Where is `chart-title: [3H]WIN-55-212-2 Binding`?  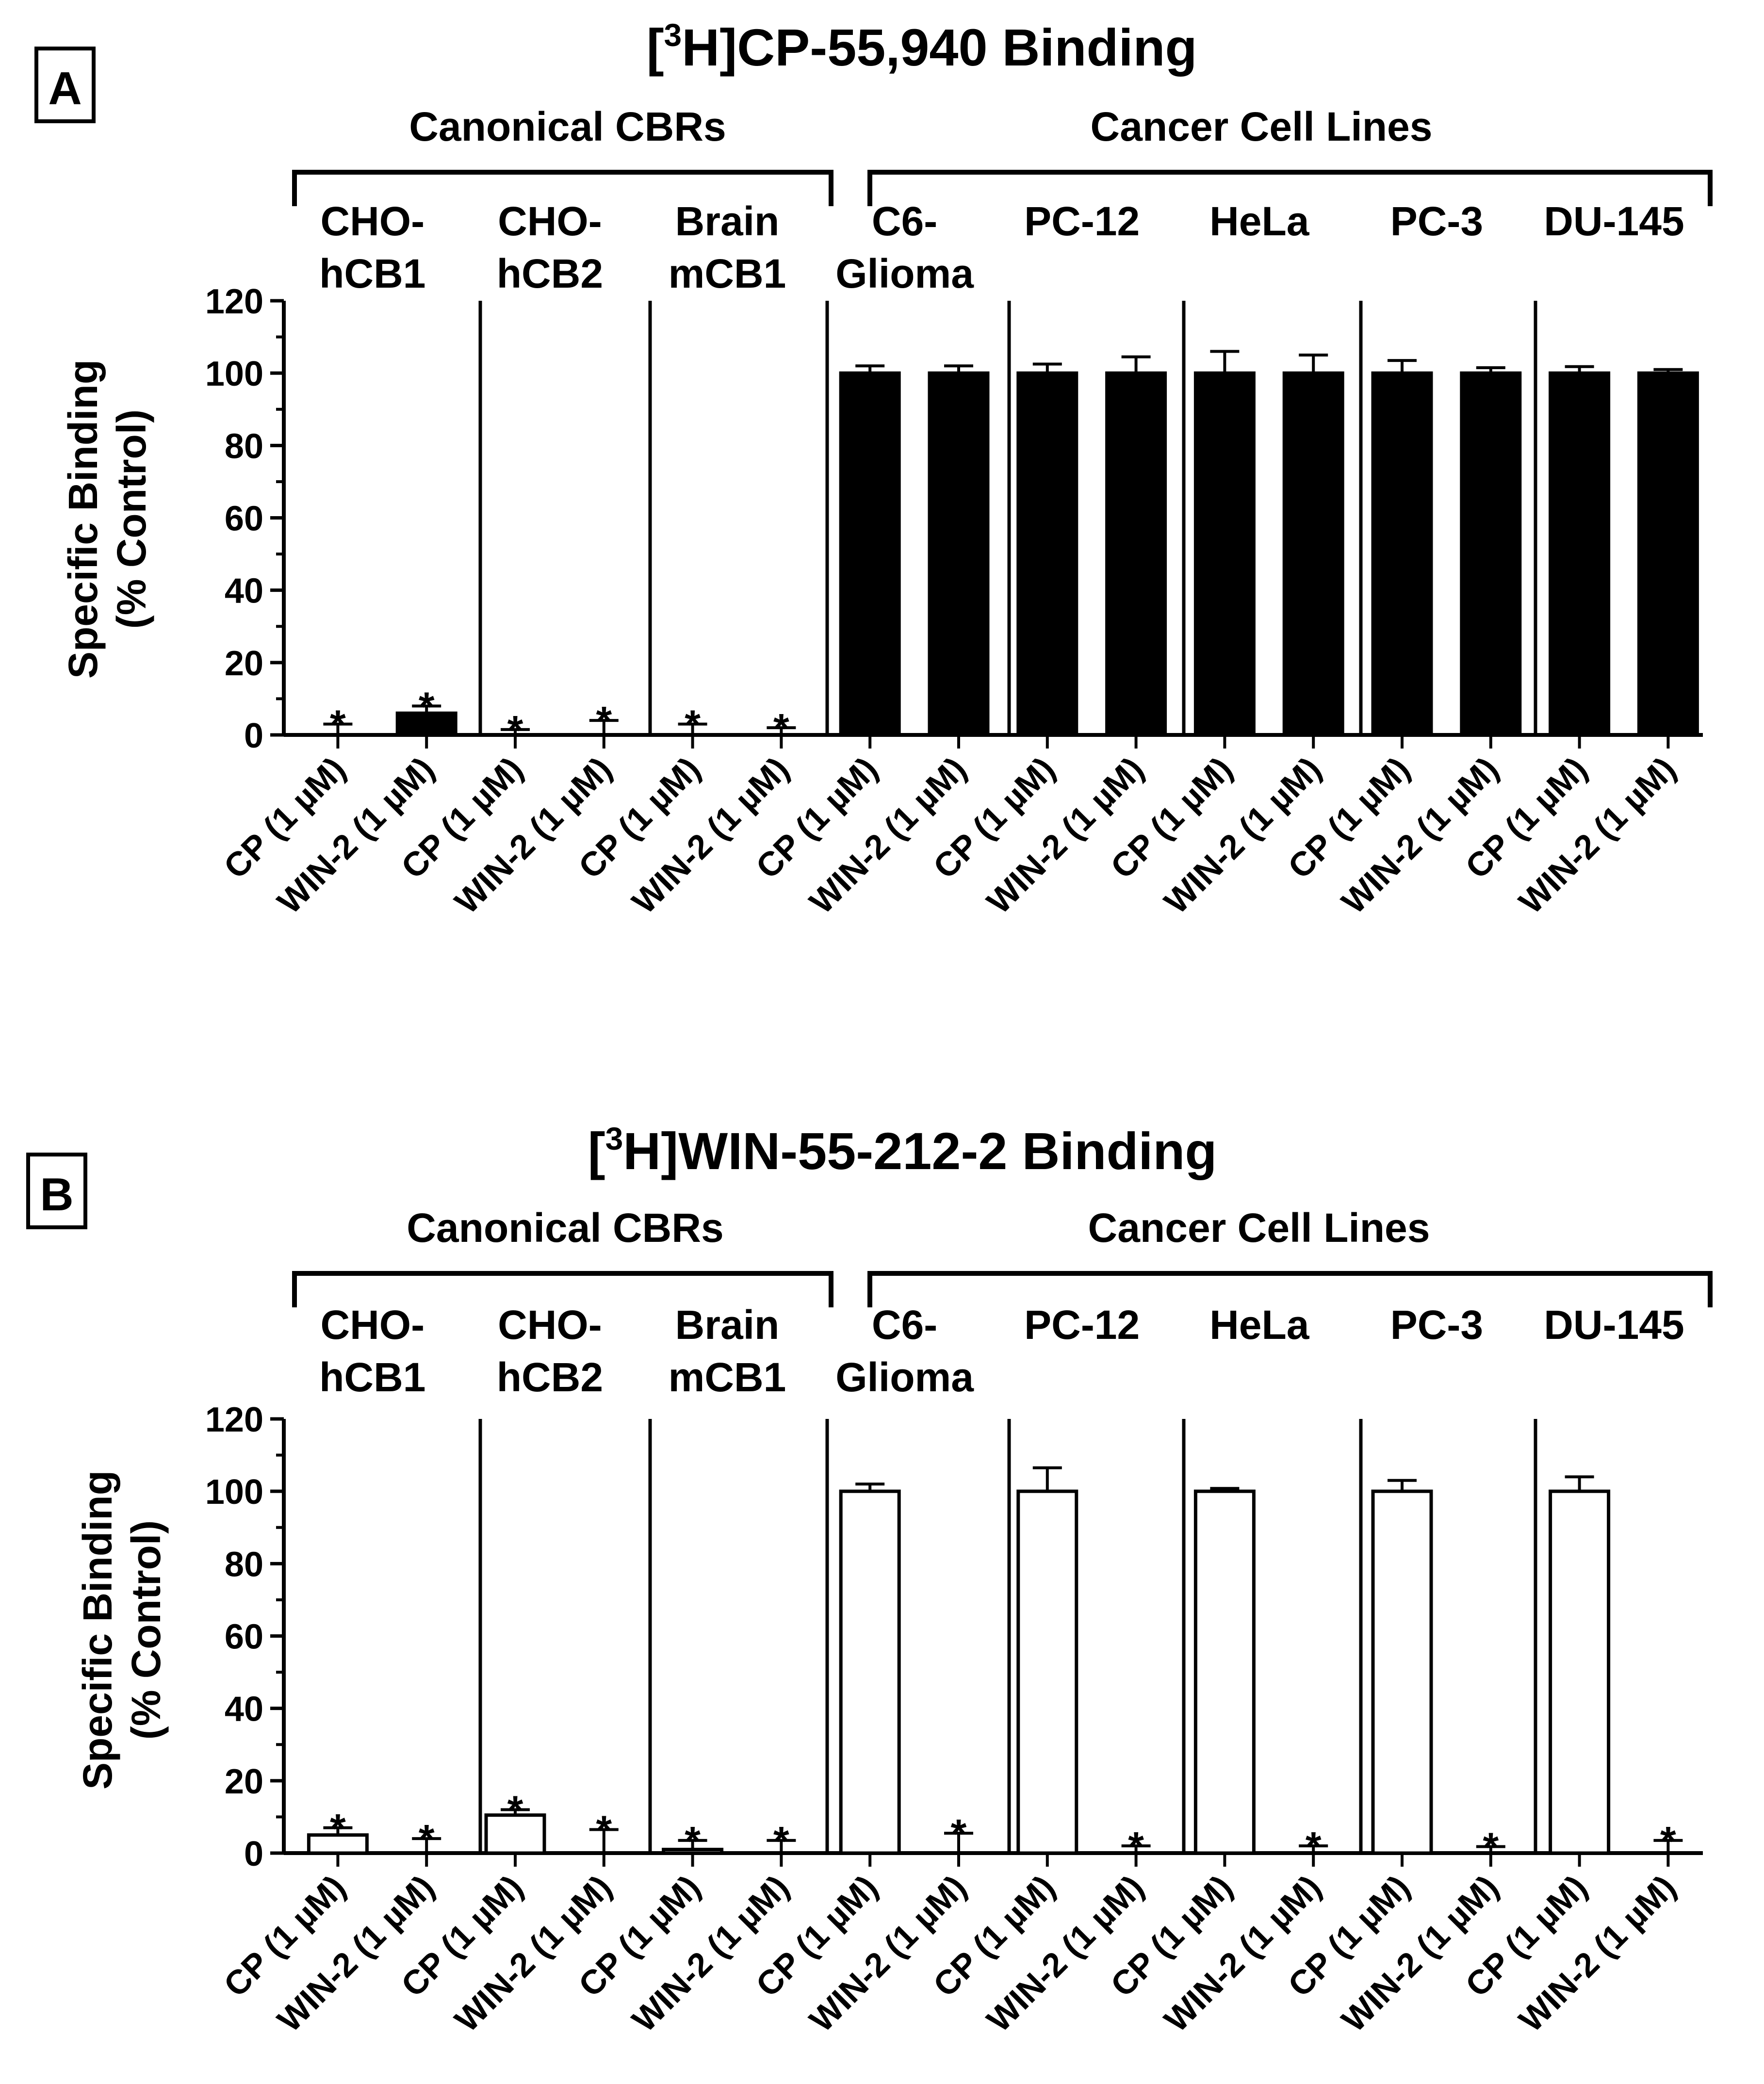 chart-title: [3H]WIN-55-212-2 Binding is located at coordinates (902, 1150).